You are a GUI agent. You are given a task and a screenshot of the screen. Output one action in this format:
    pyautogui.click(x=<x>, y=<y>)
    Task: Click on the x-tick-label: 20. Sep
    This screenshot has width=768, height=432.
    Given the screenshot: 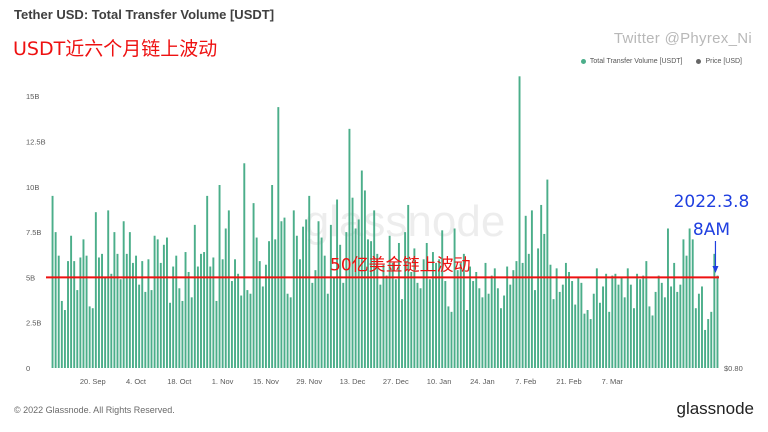 What is the action you would take?
    pyautogui.click(x=93, y=381)
    